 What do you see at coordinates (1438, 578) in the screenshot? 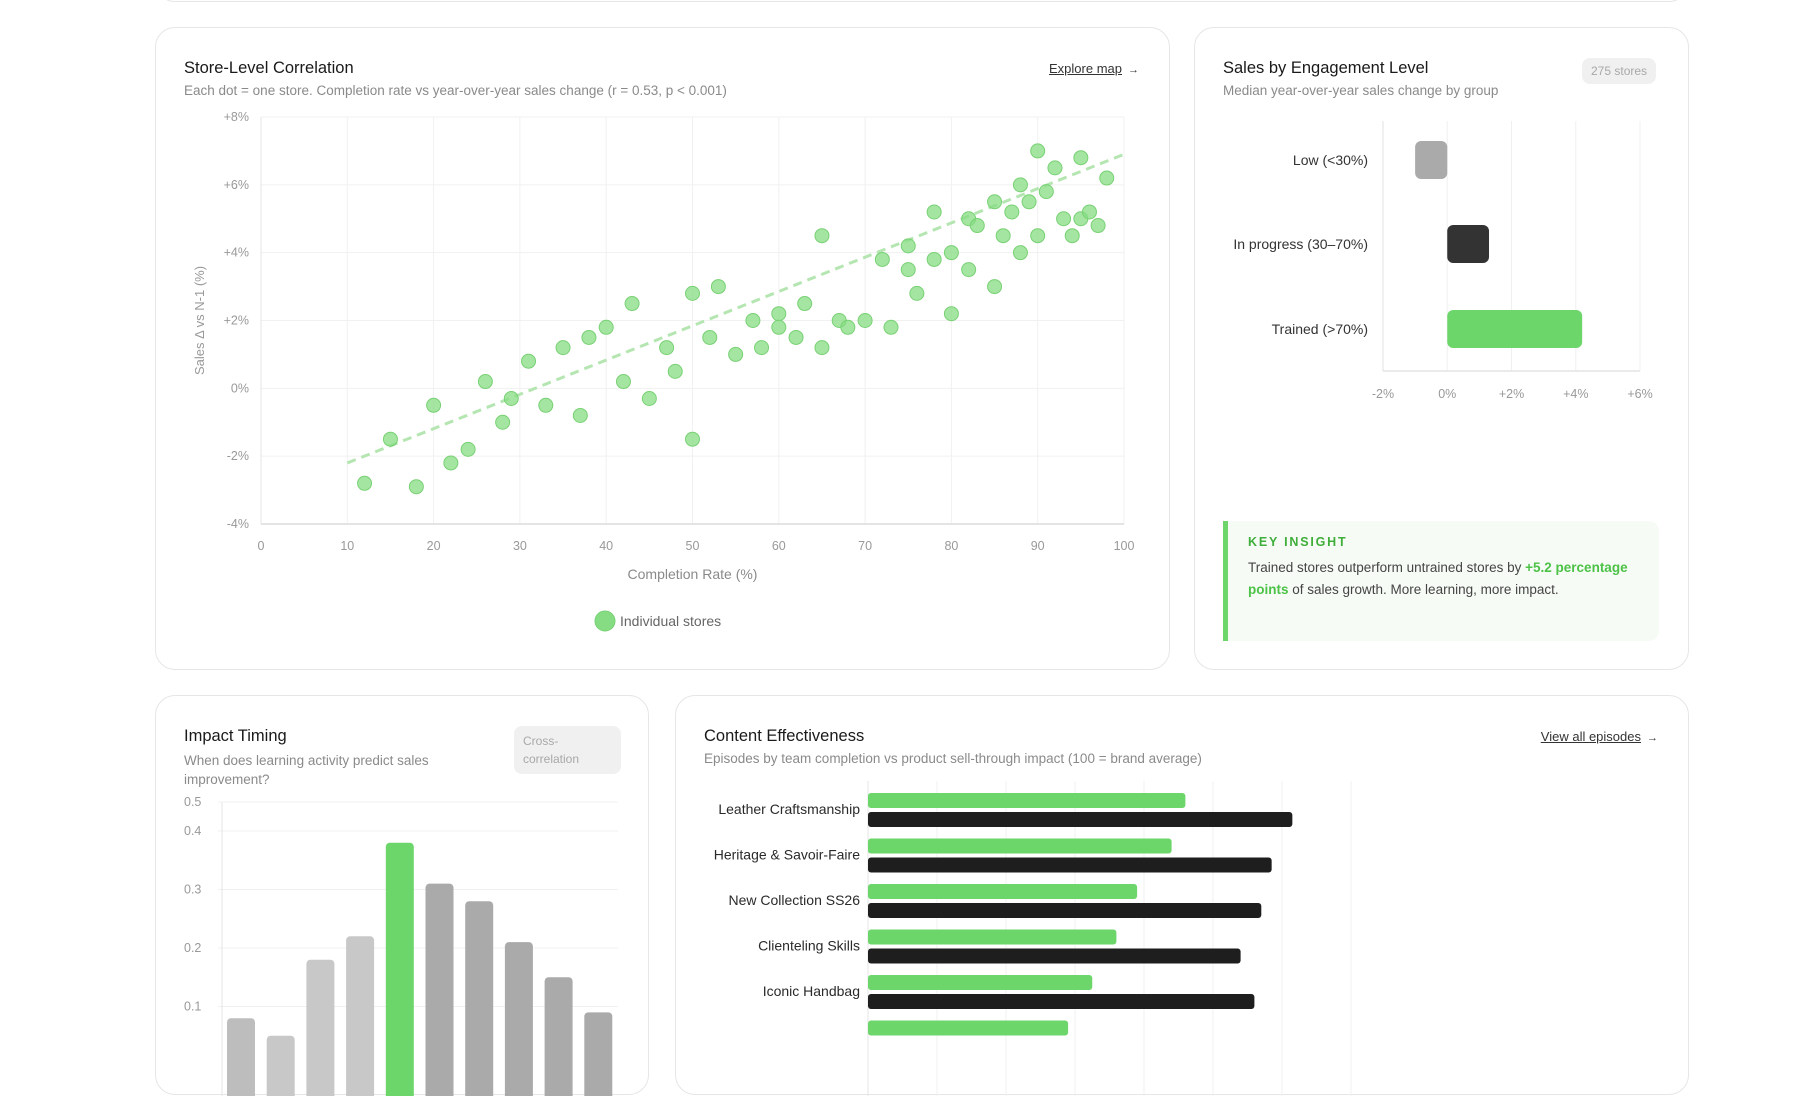
I see `insight-highlight: +5.2 percentage points` at bounding box center [1438, 578].